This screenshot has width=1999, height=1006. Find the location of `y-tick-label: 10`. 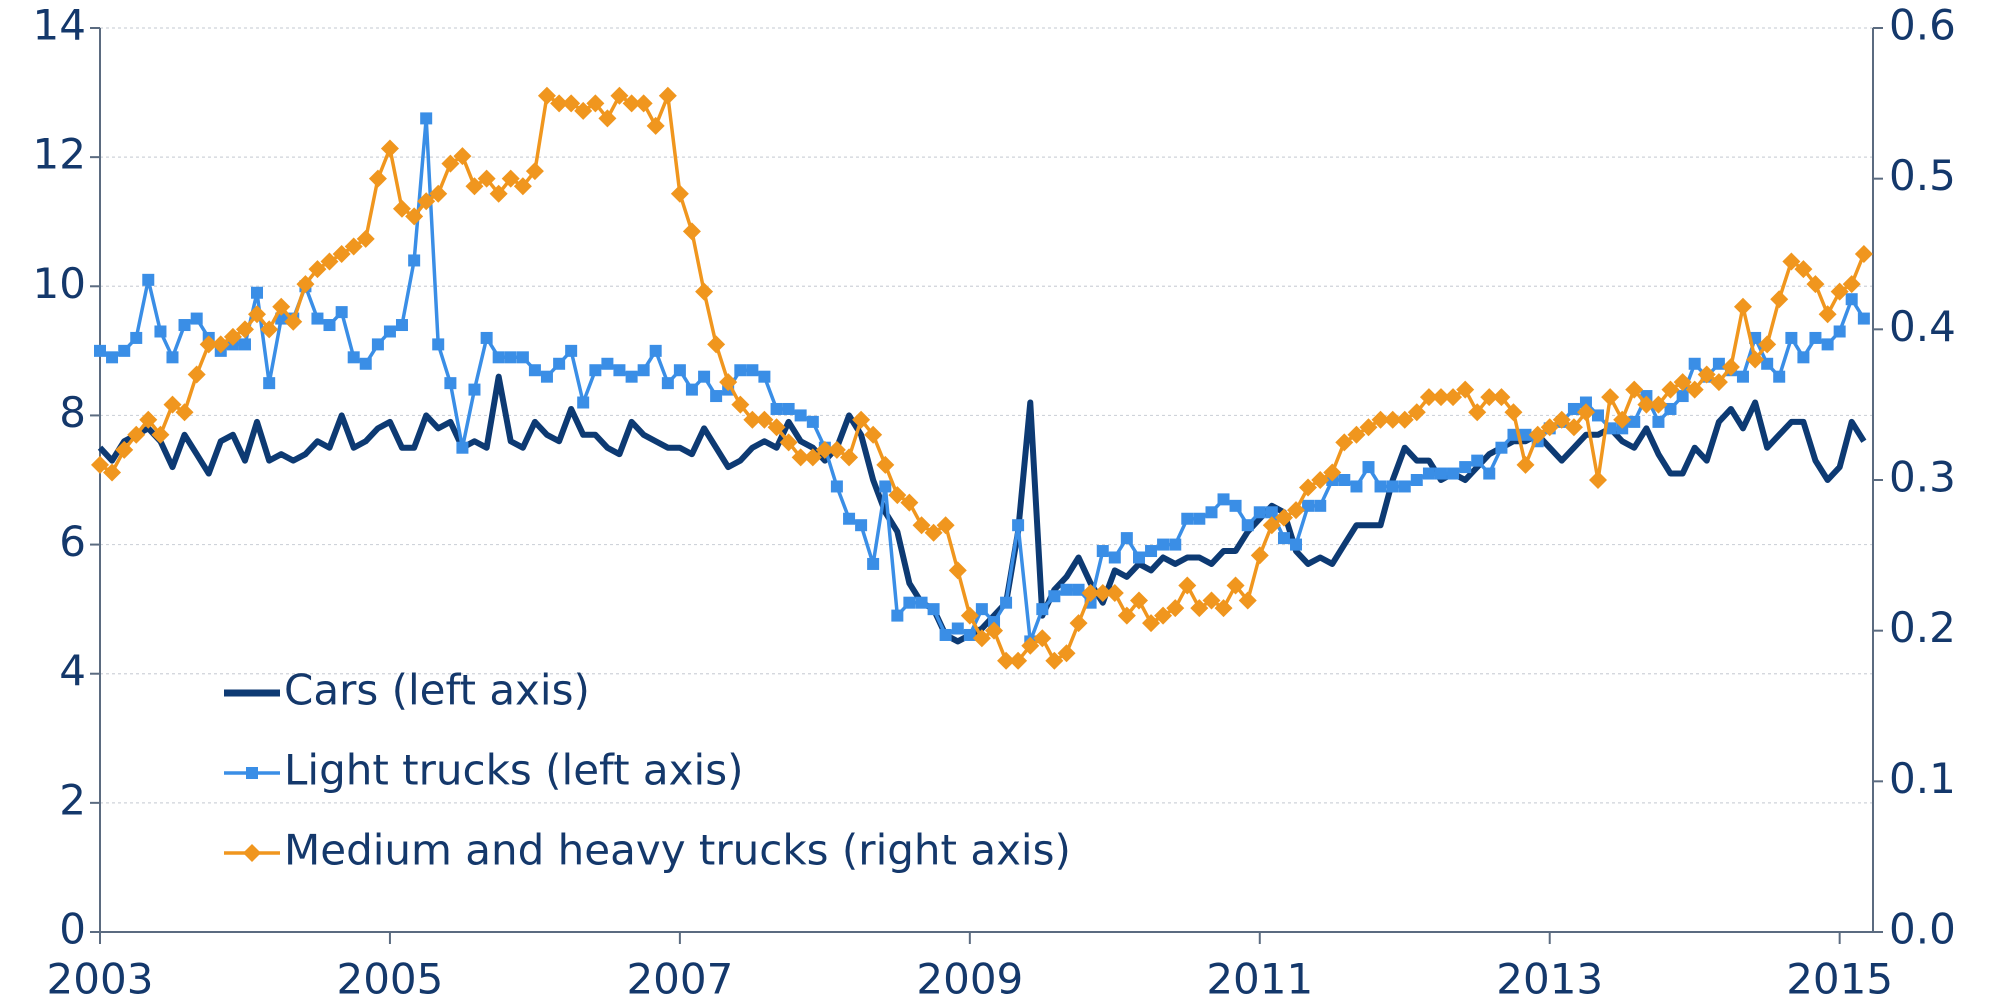

y-tick-label: 10 is located at coordinates (59, 283).